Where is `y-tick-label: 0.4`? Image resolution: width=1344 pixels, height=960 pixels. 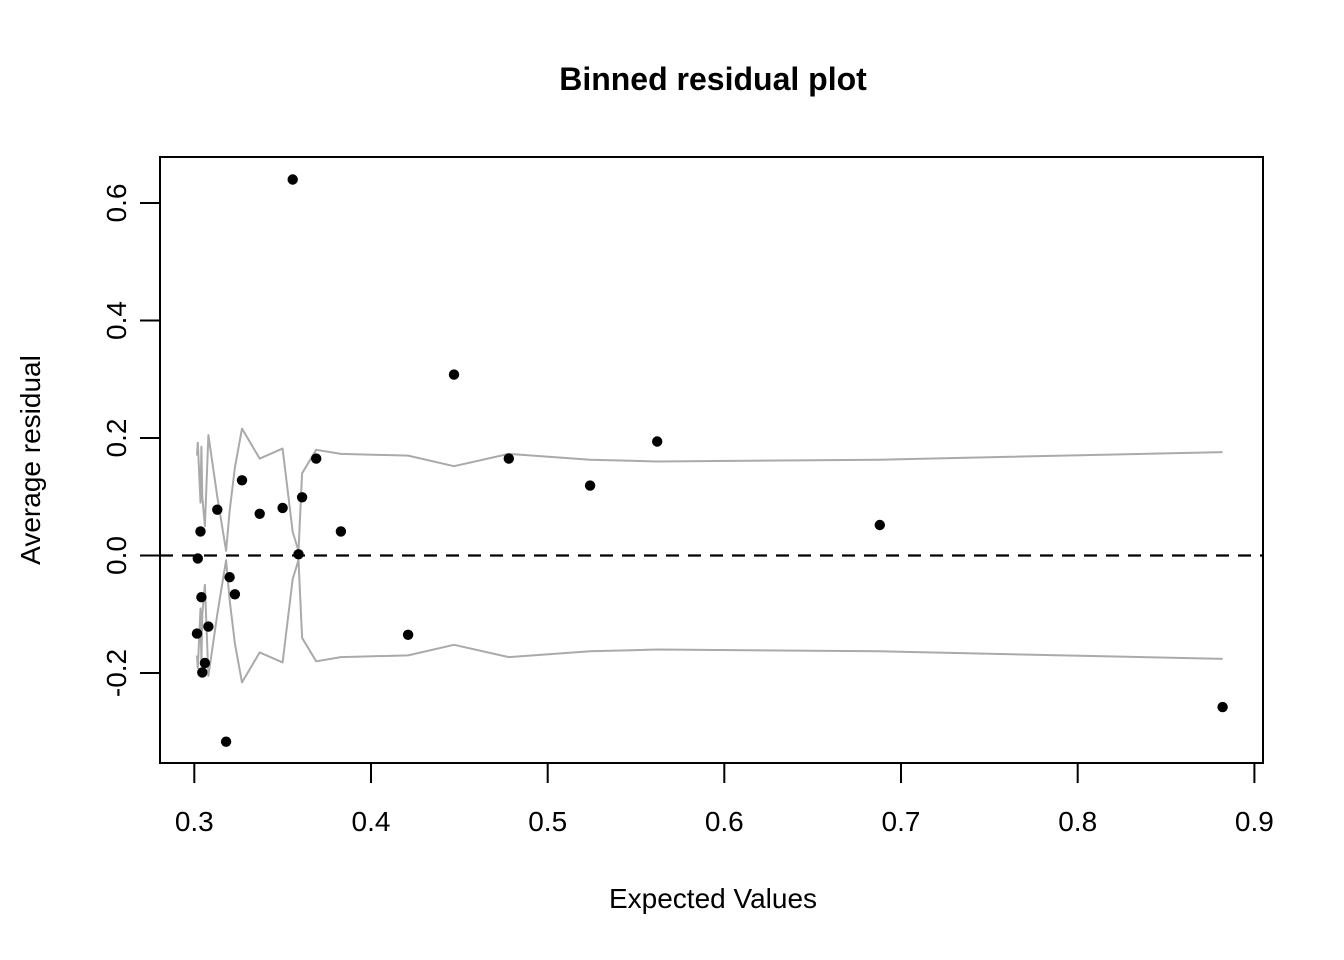 y-tick-label: 0.4 is located at coordinates (116, 320).